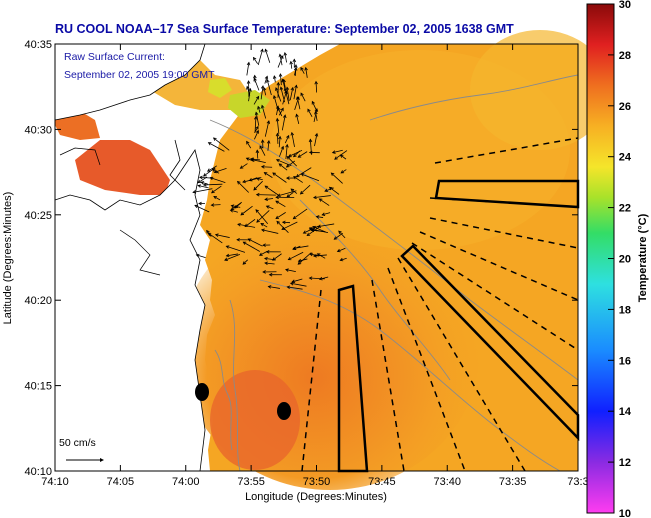  Describe the element at coordinates (77, 443) in the screenshot. I see `scale-label: 50 cm/s` at that location.